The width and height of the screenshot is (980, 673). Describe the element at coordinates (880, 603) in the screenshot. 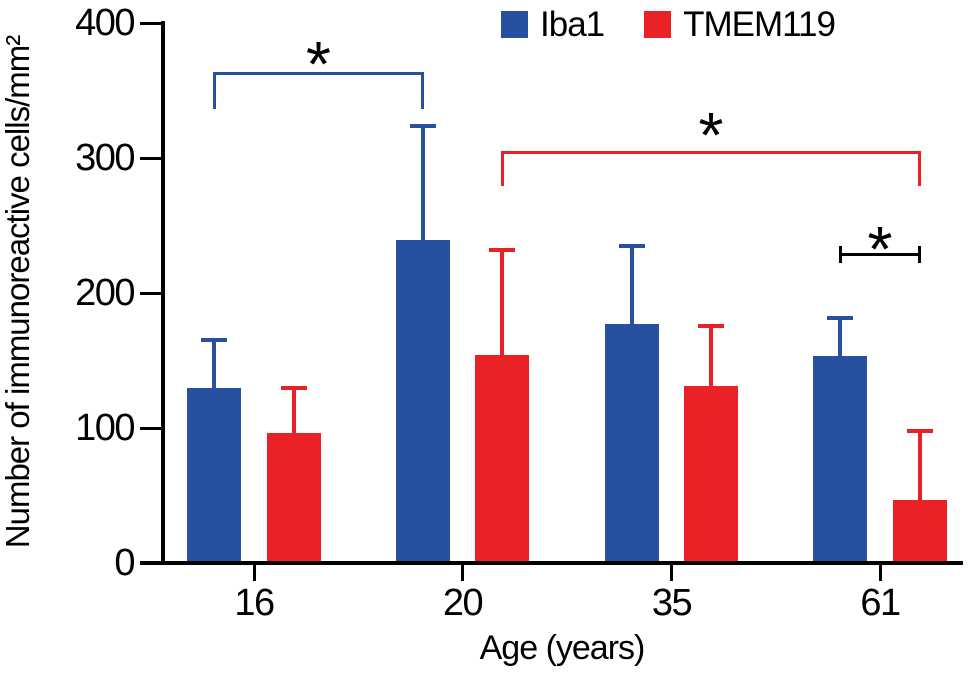

I see `x-tick-label: 61` at that location.